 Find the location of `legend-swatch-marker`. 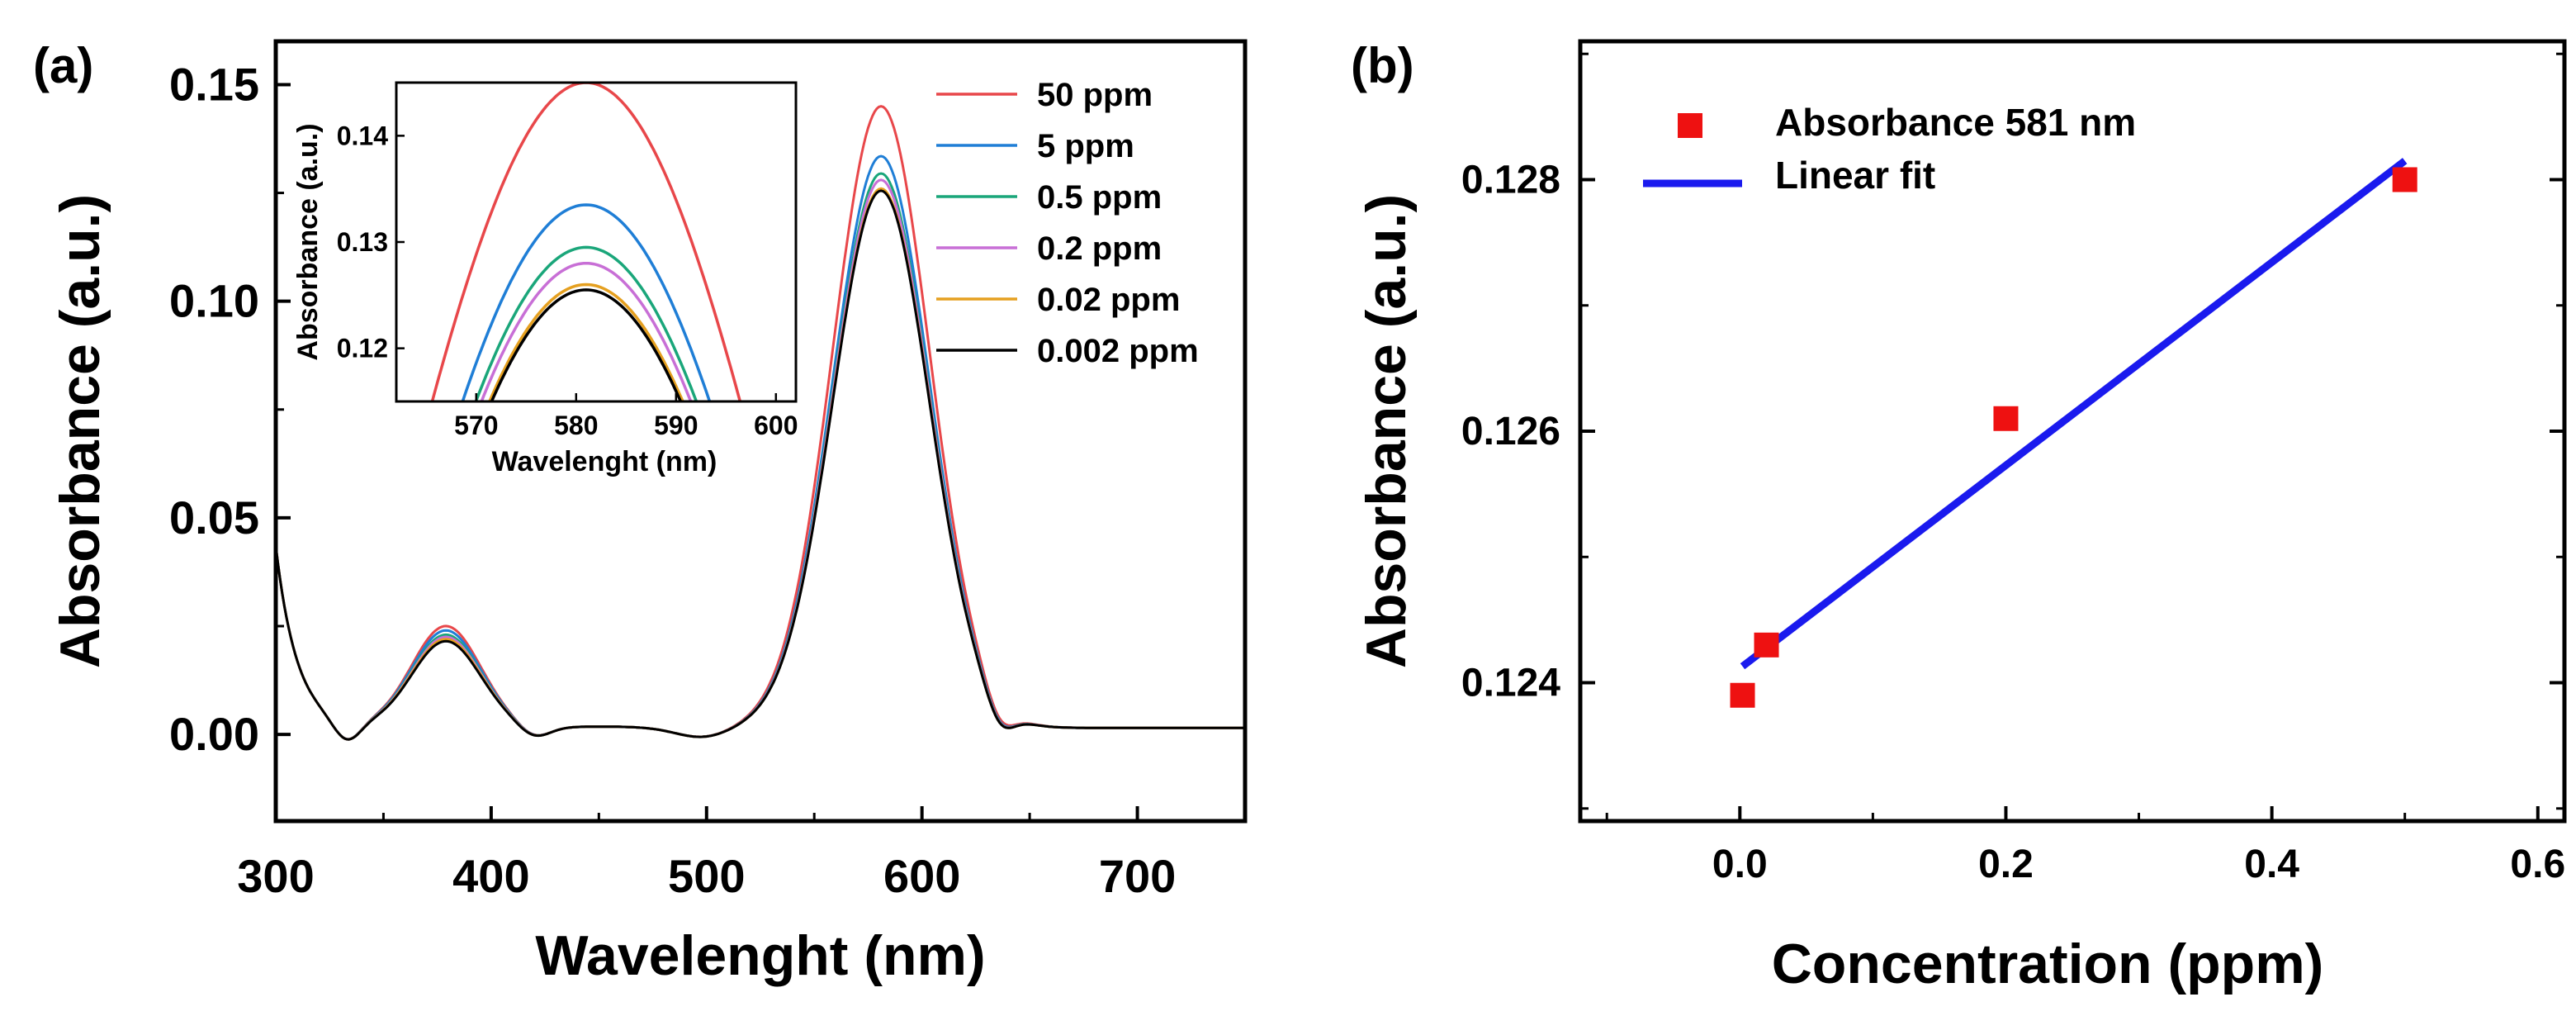

legend-swatch-marker is located at coordinates (1690, 126).